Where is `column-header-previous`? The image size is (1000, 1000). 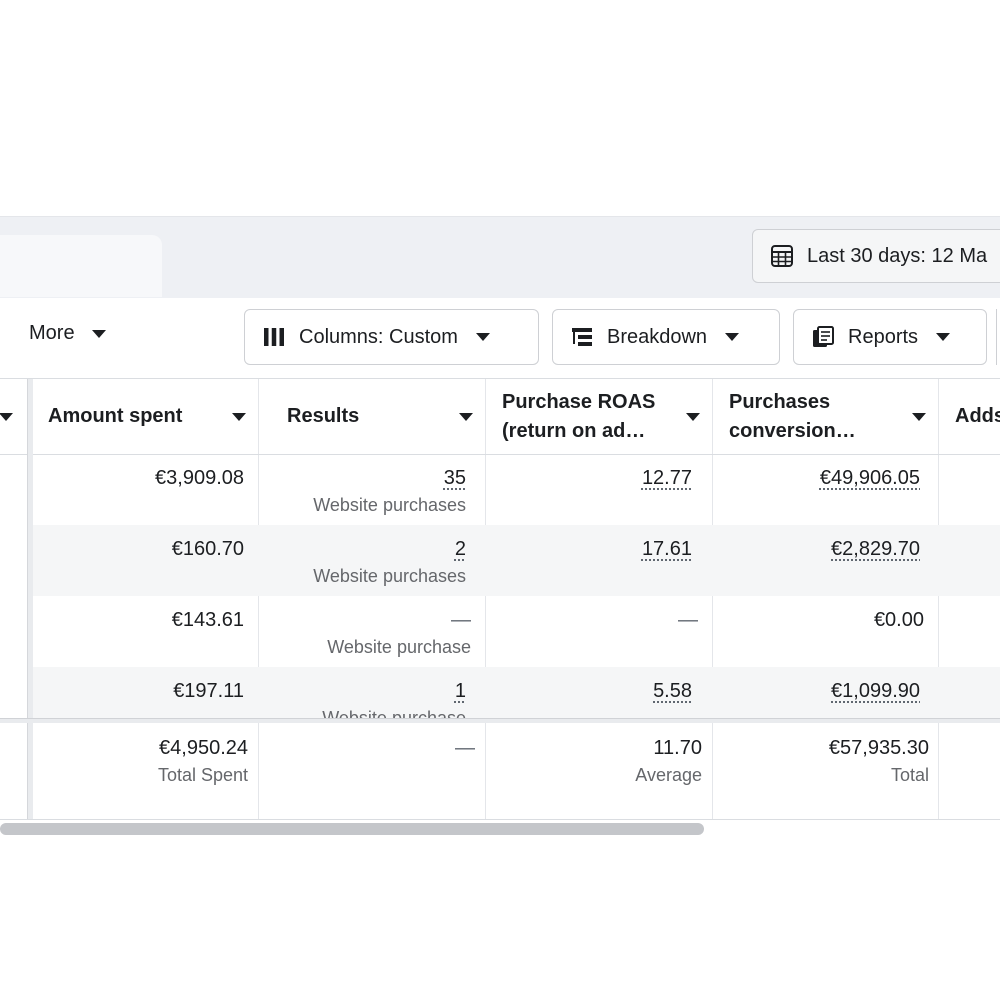
column-header-previous is located at coordinates (13, 416).